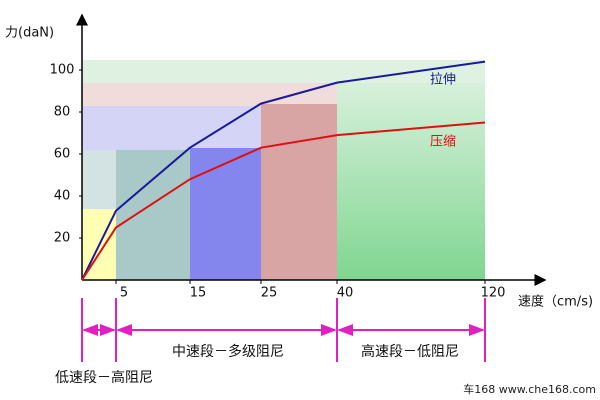 This screenshot has height=400, width=600. What do you see at coordinates (269, 293) in the screenshot?
I see `x-tick-label: 25` at bounding box center [269, 293].